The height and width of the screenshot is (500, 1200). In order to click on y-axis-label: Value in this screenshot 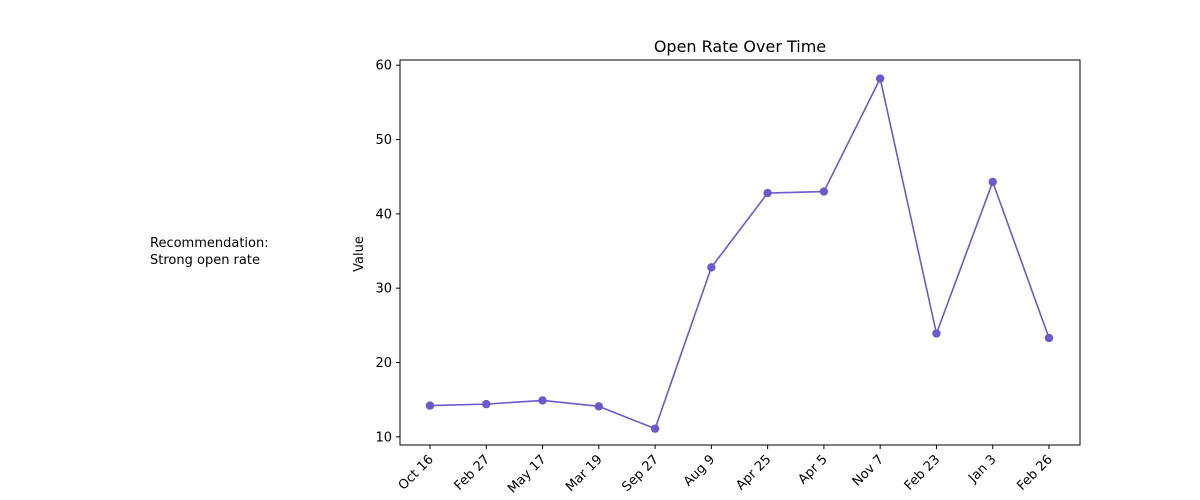, I will do `click(359, 254)`.